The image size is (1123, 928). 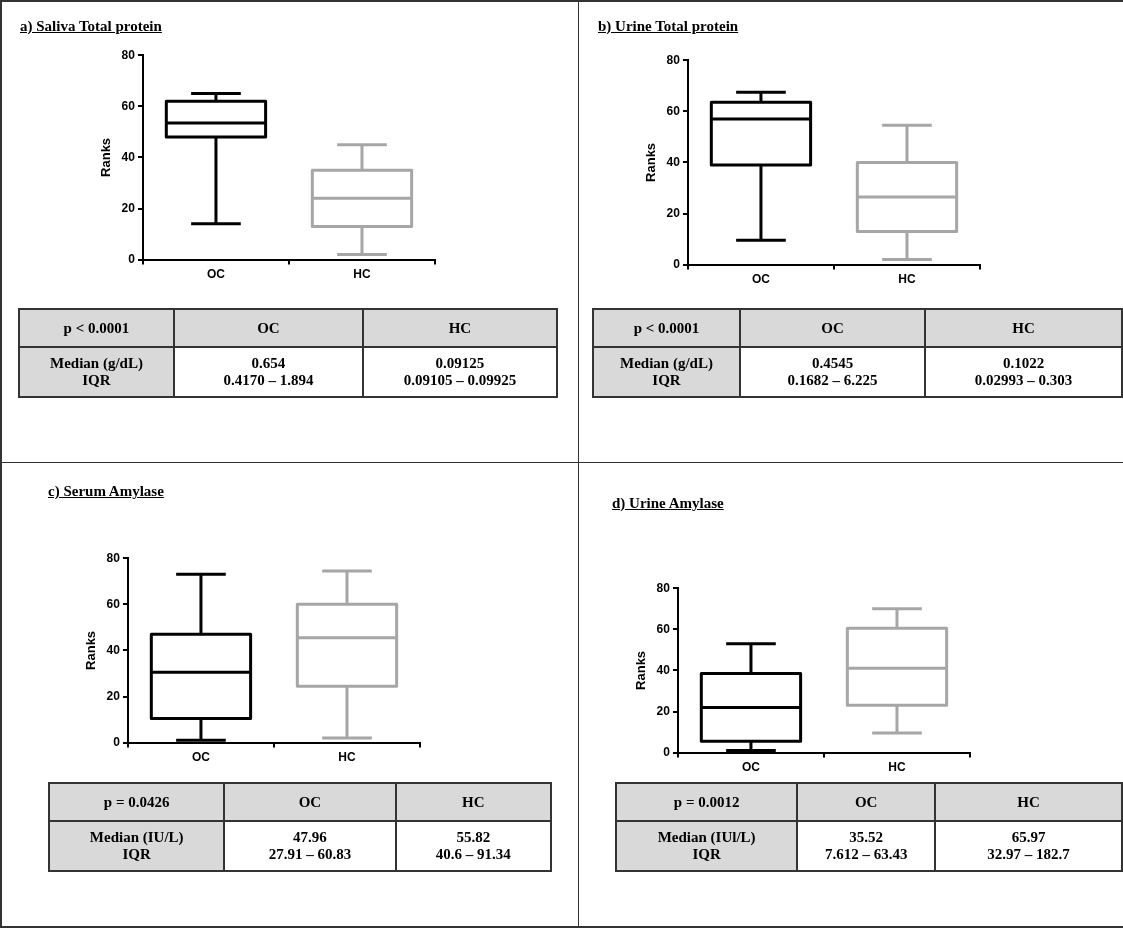 What do you see at coordinates (91, 26) in the screenshot?
I see `chart-title: a) Saliva Total protein` at bounding box center [91, 26].